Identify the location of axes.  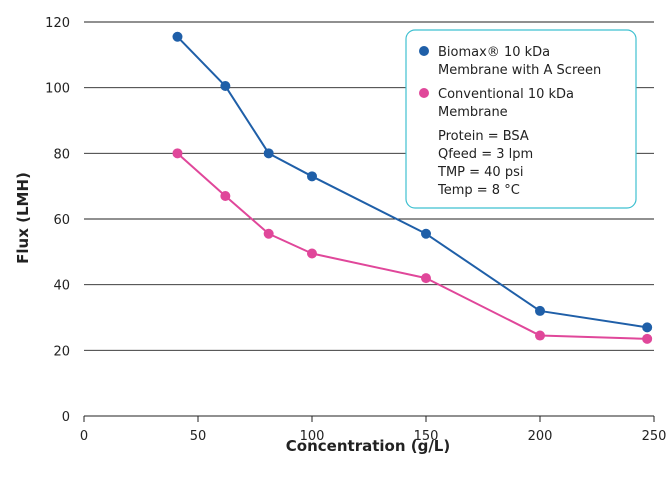
(369, 418).